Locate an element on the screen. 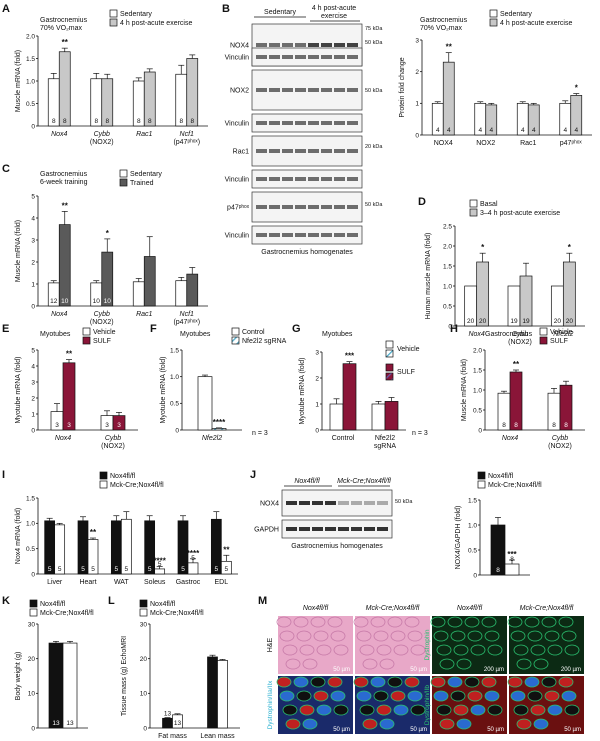 The image size is (600, 741). legend-text: 3–4 h post-acute exercise is located at coordinates (520, 213).